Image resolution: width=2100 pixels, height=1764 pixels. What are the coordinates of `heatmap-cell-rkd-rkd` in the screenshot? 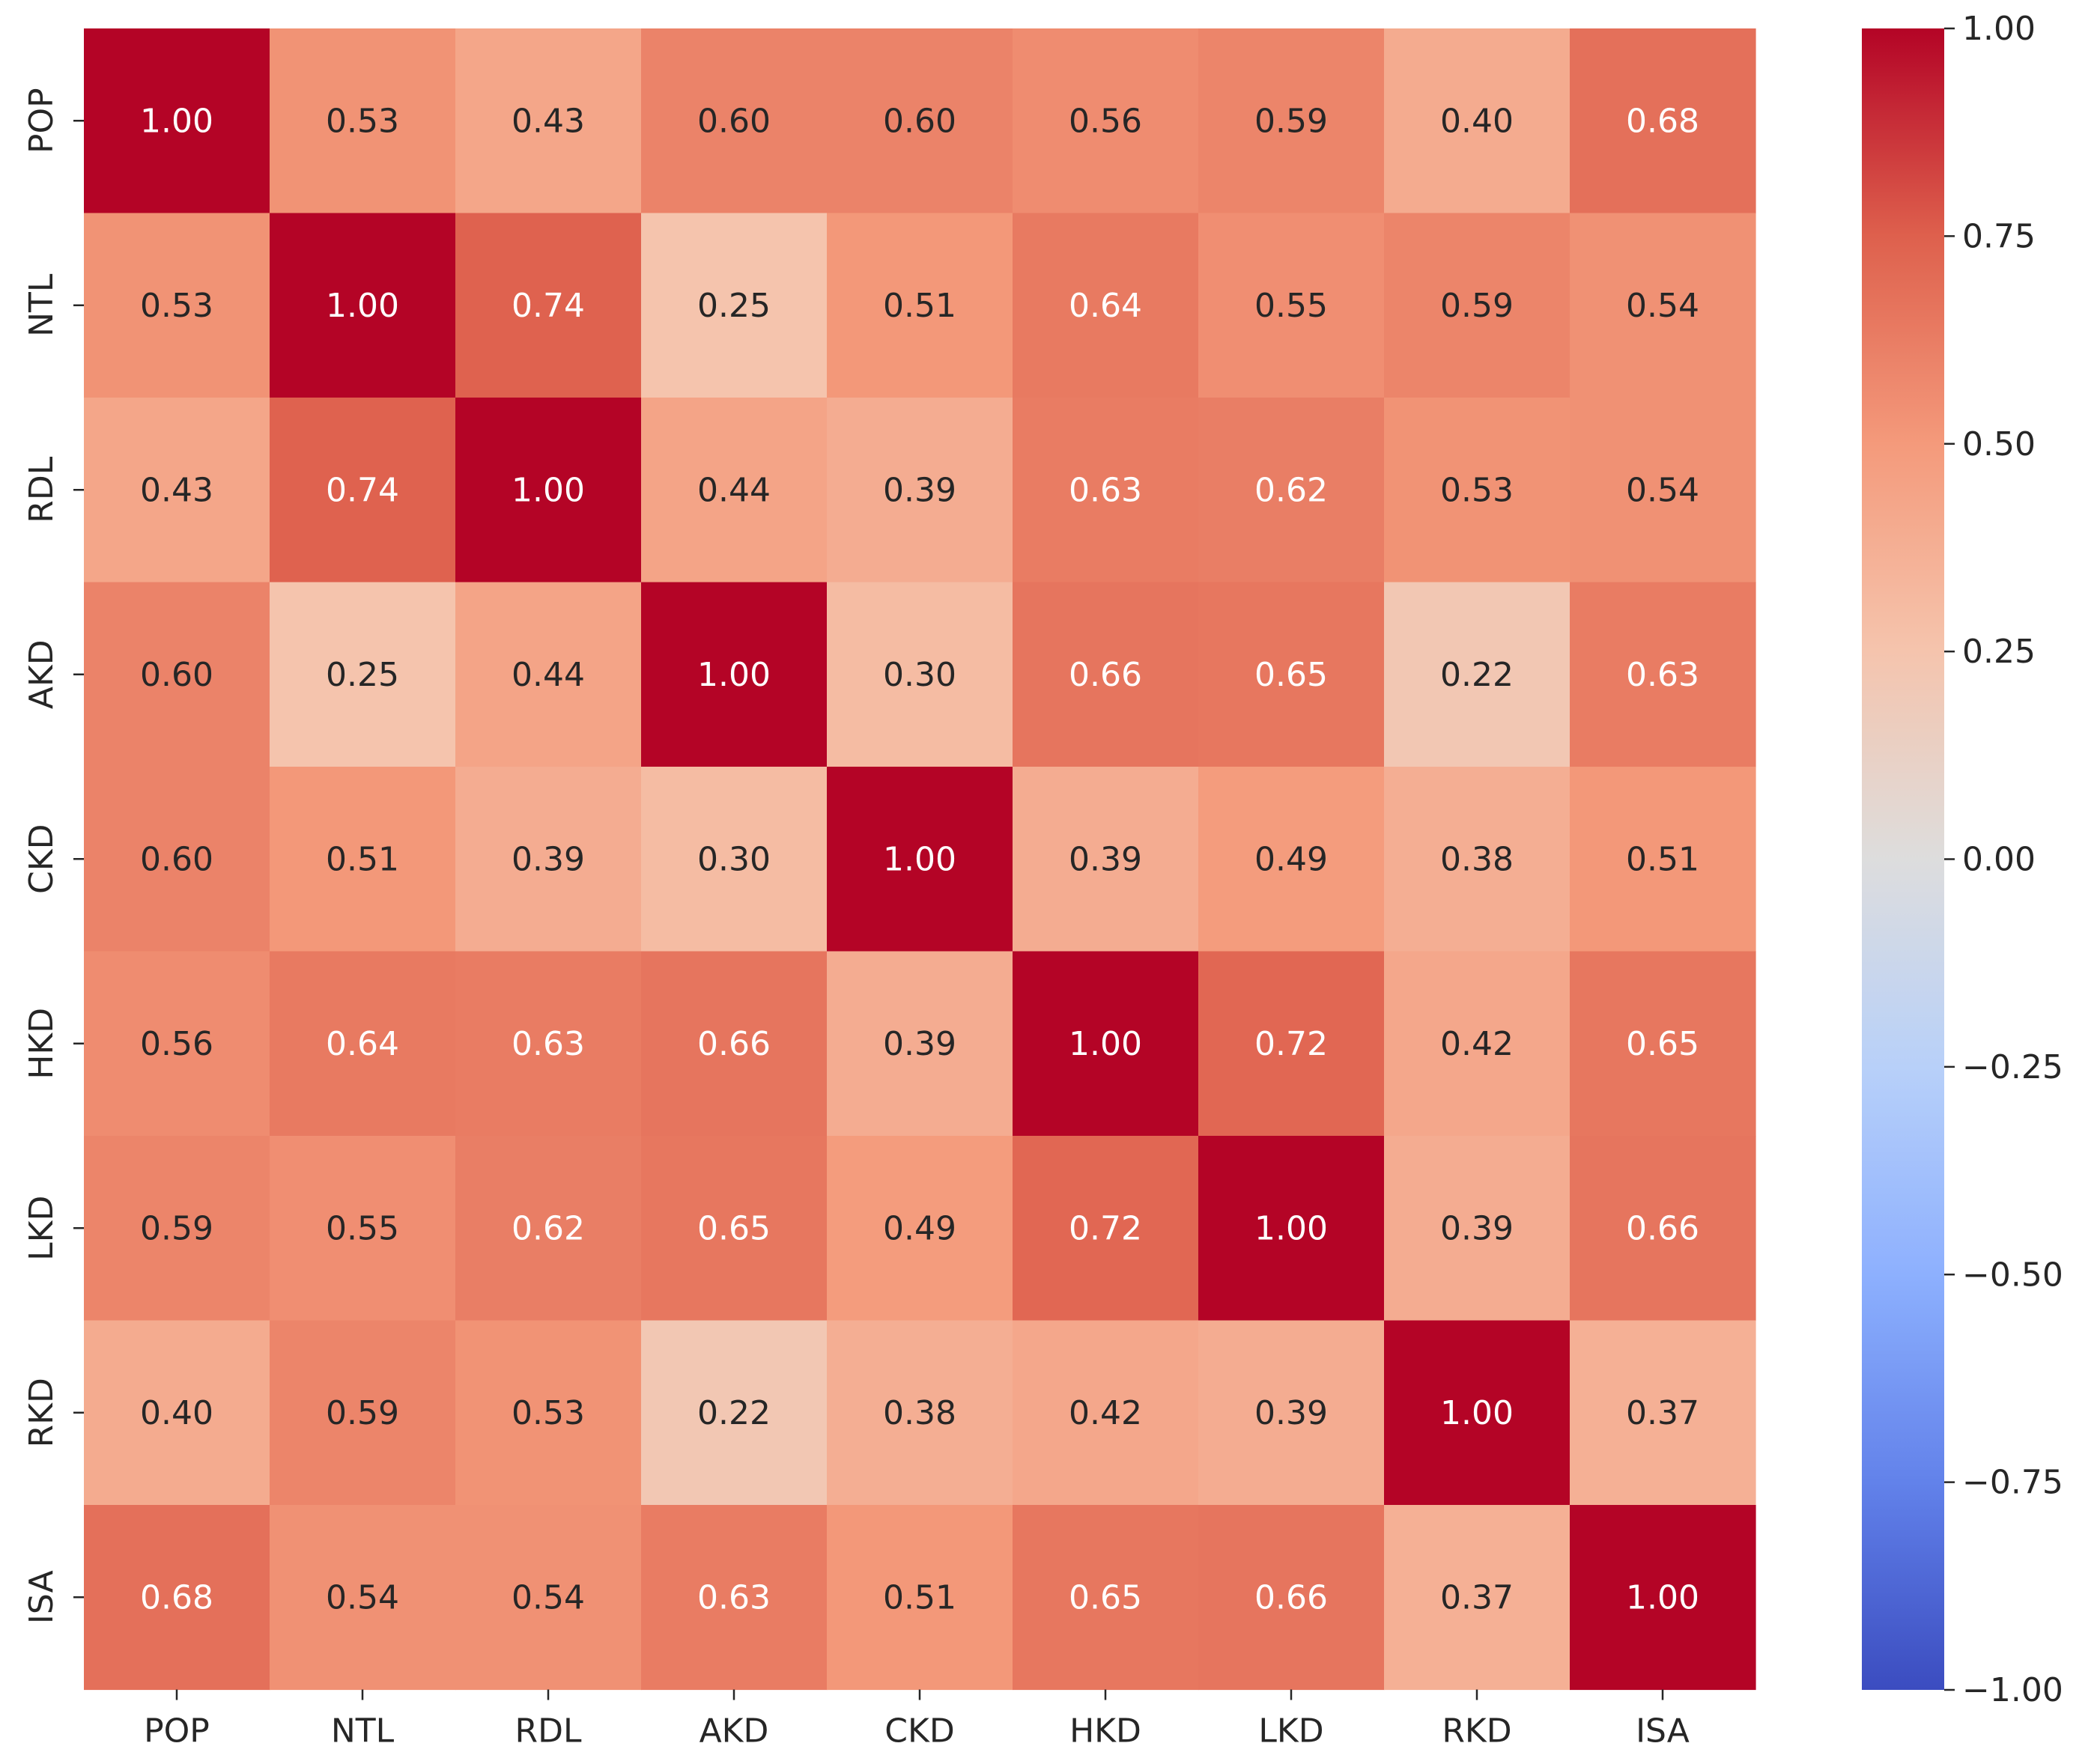 It's located at (1477, 1413).